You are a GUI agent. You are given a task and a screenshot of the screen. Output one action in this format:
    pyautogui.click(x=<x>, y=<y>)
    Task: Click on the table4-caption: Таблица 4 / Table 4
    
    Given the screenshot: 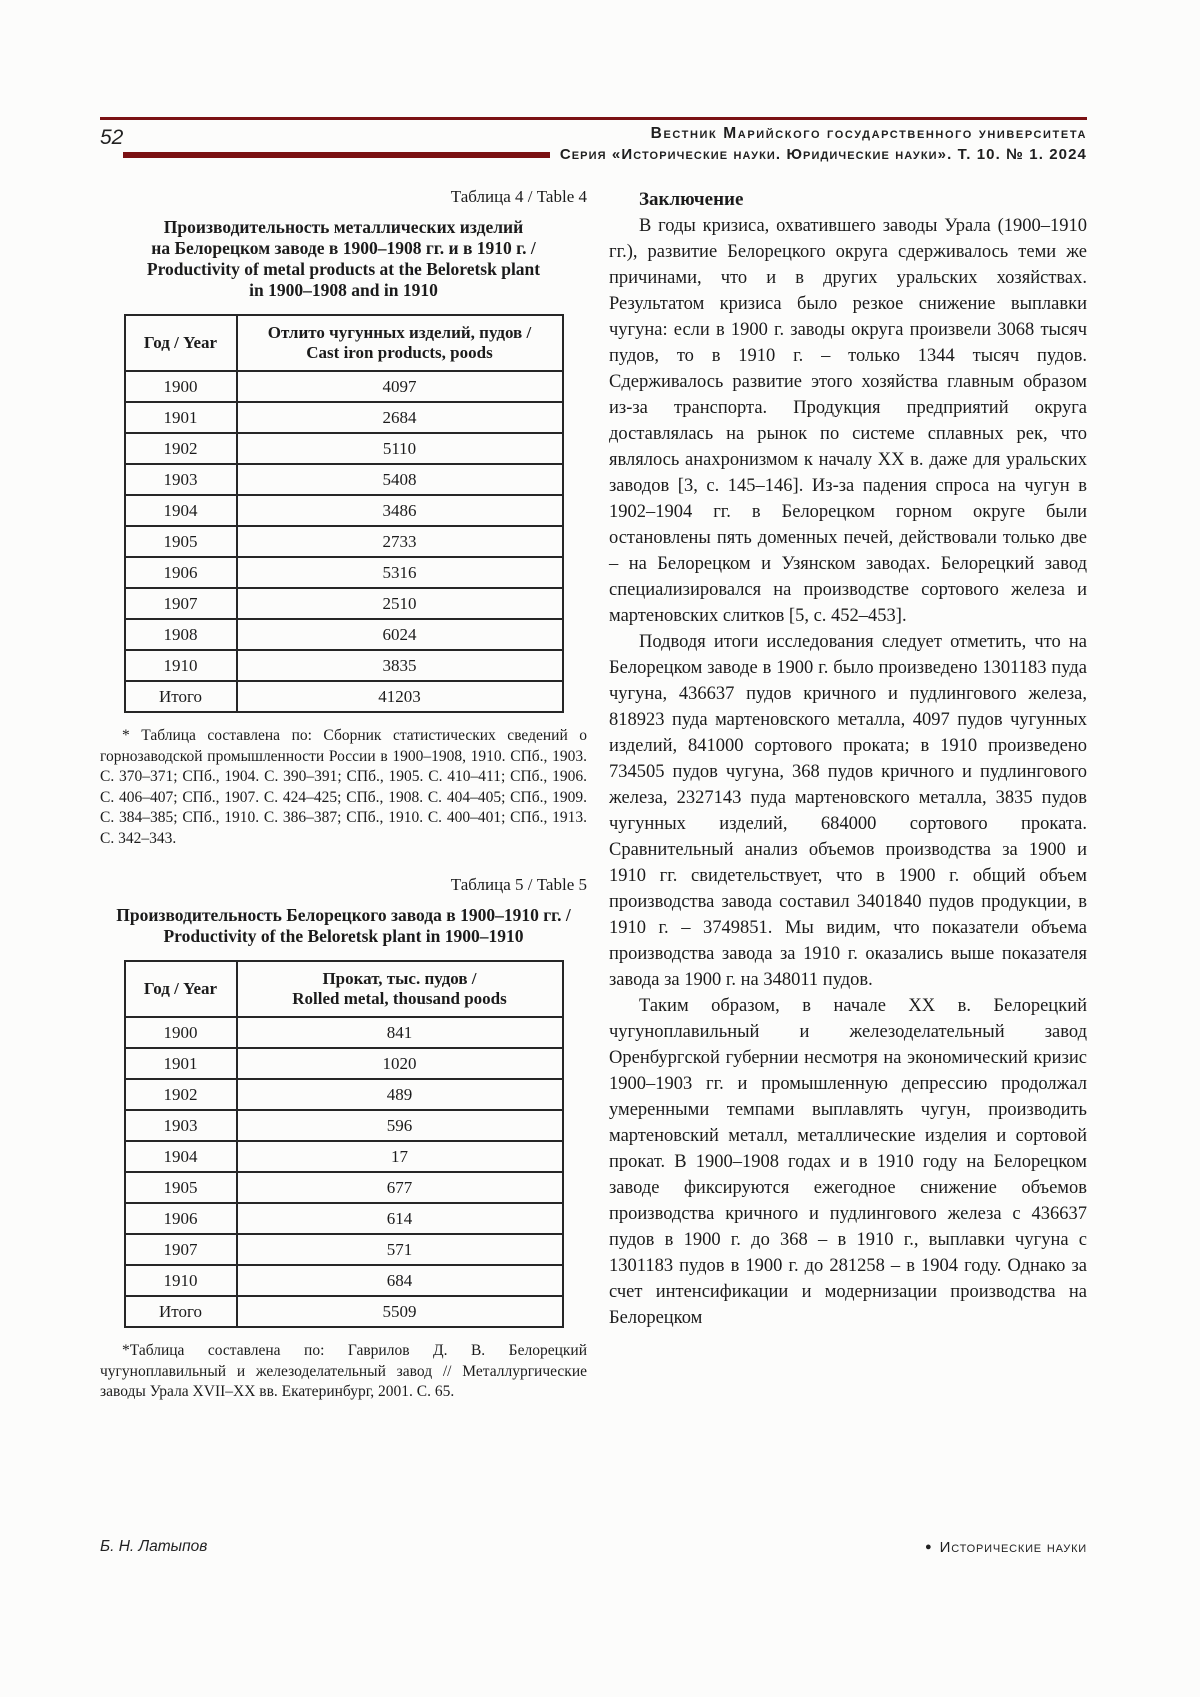 What is the action you would take?
    pyautogui.click(x=518, y=196)
    